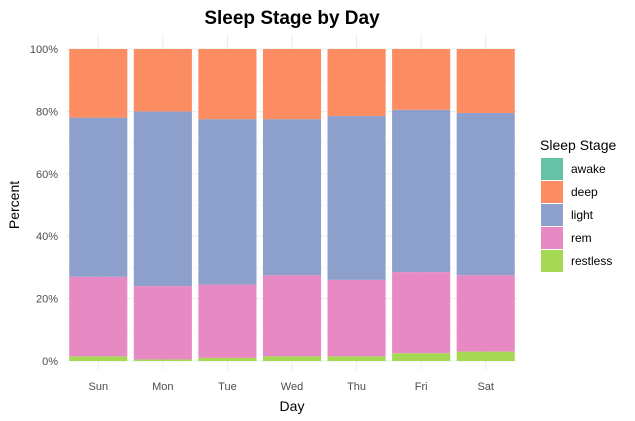 This screenshot has width=635, height=421. Describe the element at coordinates (44, 206) in the screenshot. I see `y-axis-ticks: 0% 20% 40% 60% 80% 100%` at that location.